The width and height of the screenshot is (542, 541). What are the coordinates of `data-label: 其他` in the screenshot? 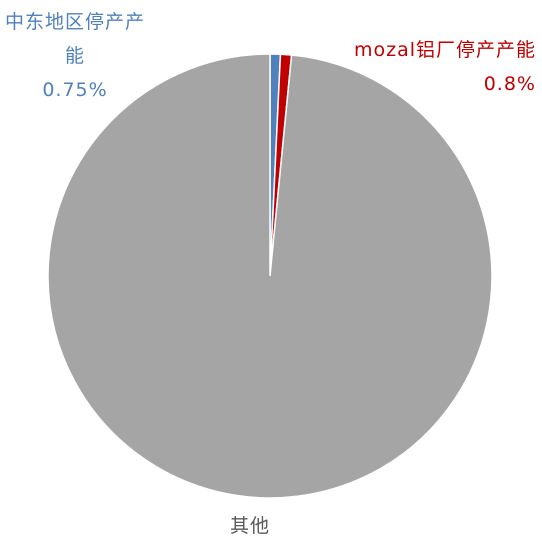 It's located at (250, 525).